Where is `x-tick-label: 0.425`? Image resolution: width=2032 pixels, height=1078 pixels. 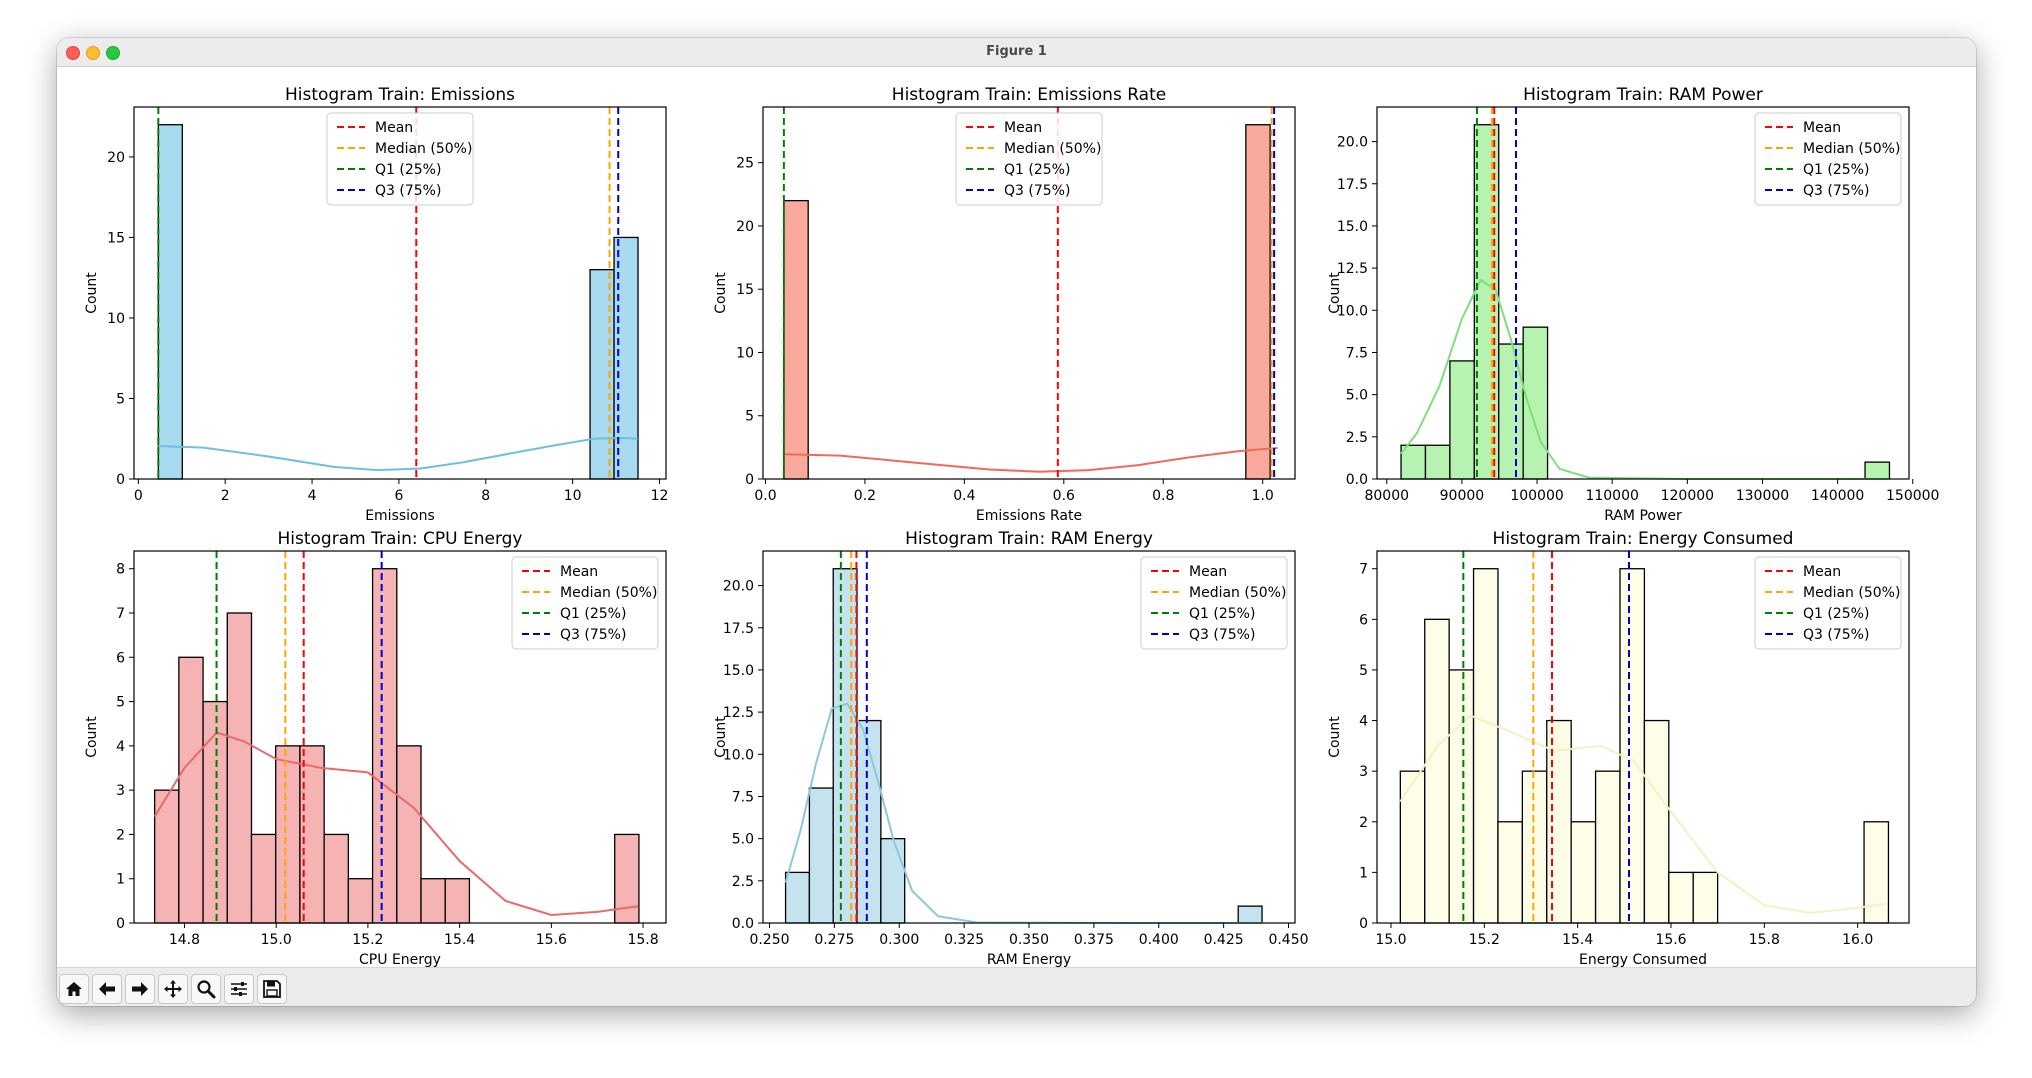 x-tick-label: 0.425 is located at coordinates (1224, 940).